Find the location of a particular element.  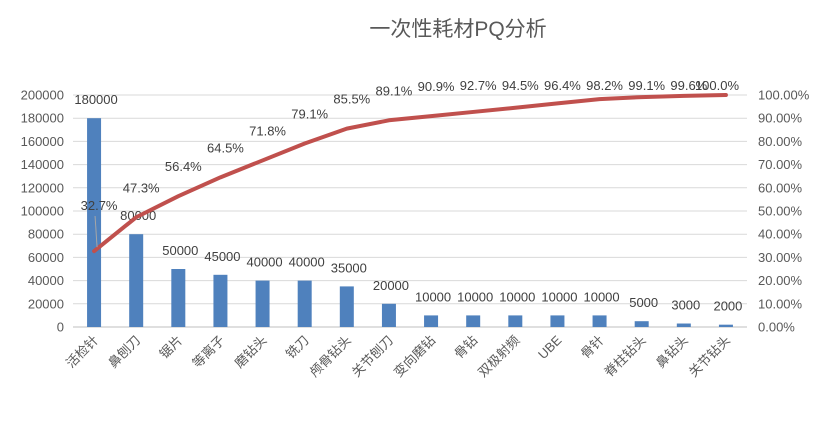

value-label: 3000 is located at coordinates (685, 305).